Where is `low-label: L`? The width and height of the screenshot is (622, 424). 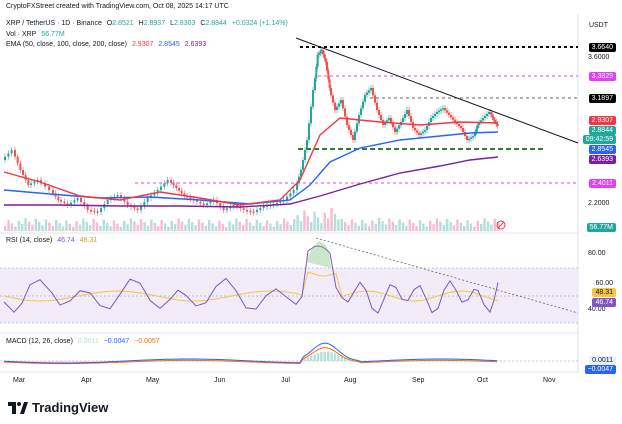 low-label: L is located at coordinates (172, 23).